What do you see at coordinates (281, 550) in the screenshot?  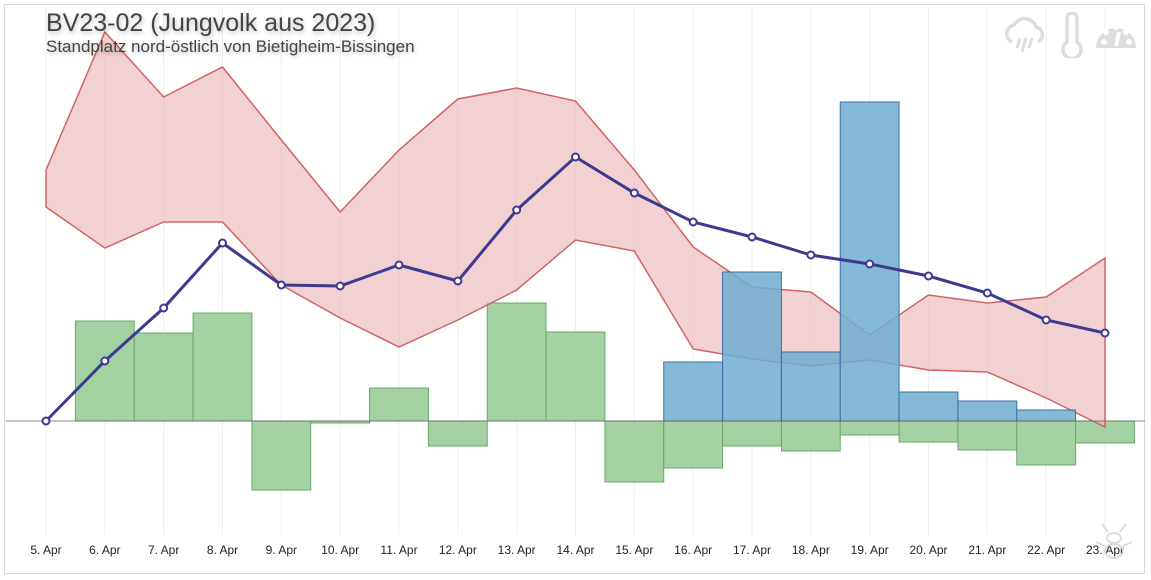 I see `x-tick-label: 9. Apr` at bounding box center [281, 550].